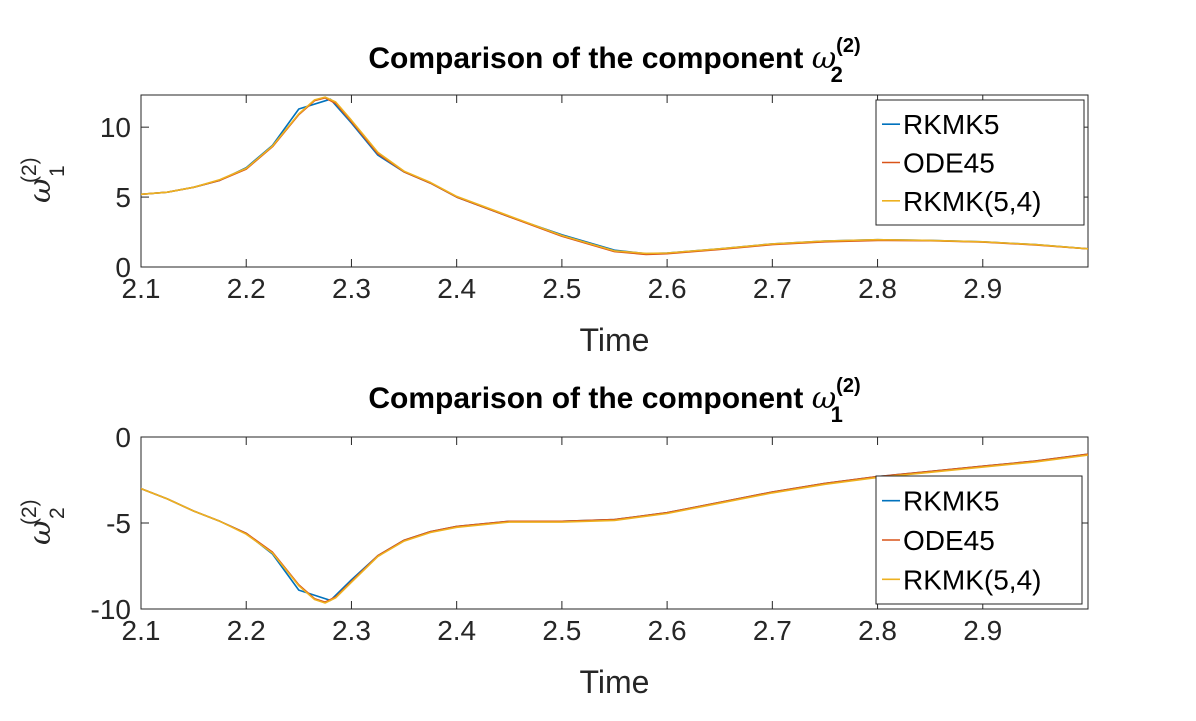 This screenshot has height=721, width=1196. What do you see at coordinates (118, 523) in the screenshot?
I see `y-tick-label: -5` at bounding box center [118, 523].